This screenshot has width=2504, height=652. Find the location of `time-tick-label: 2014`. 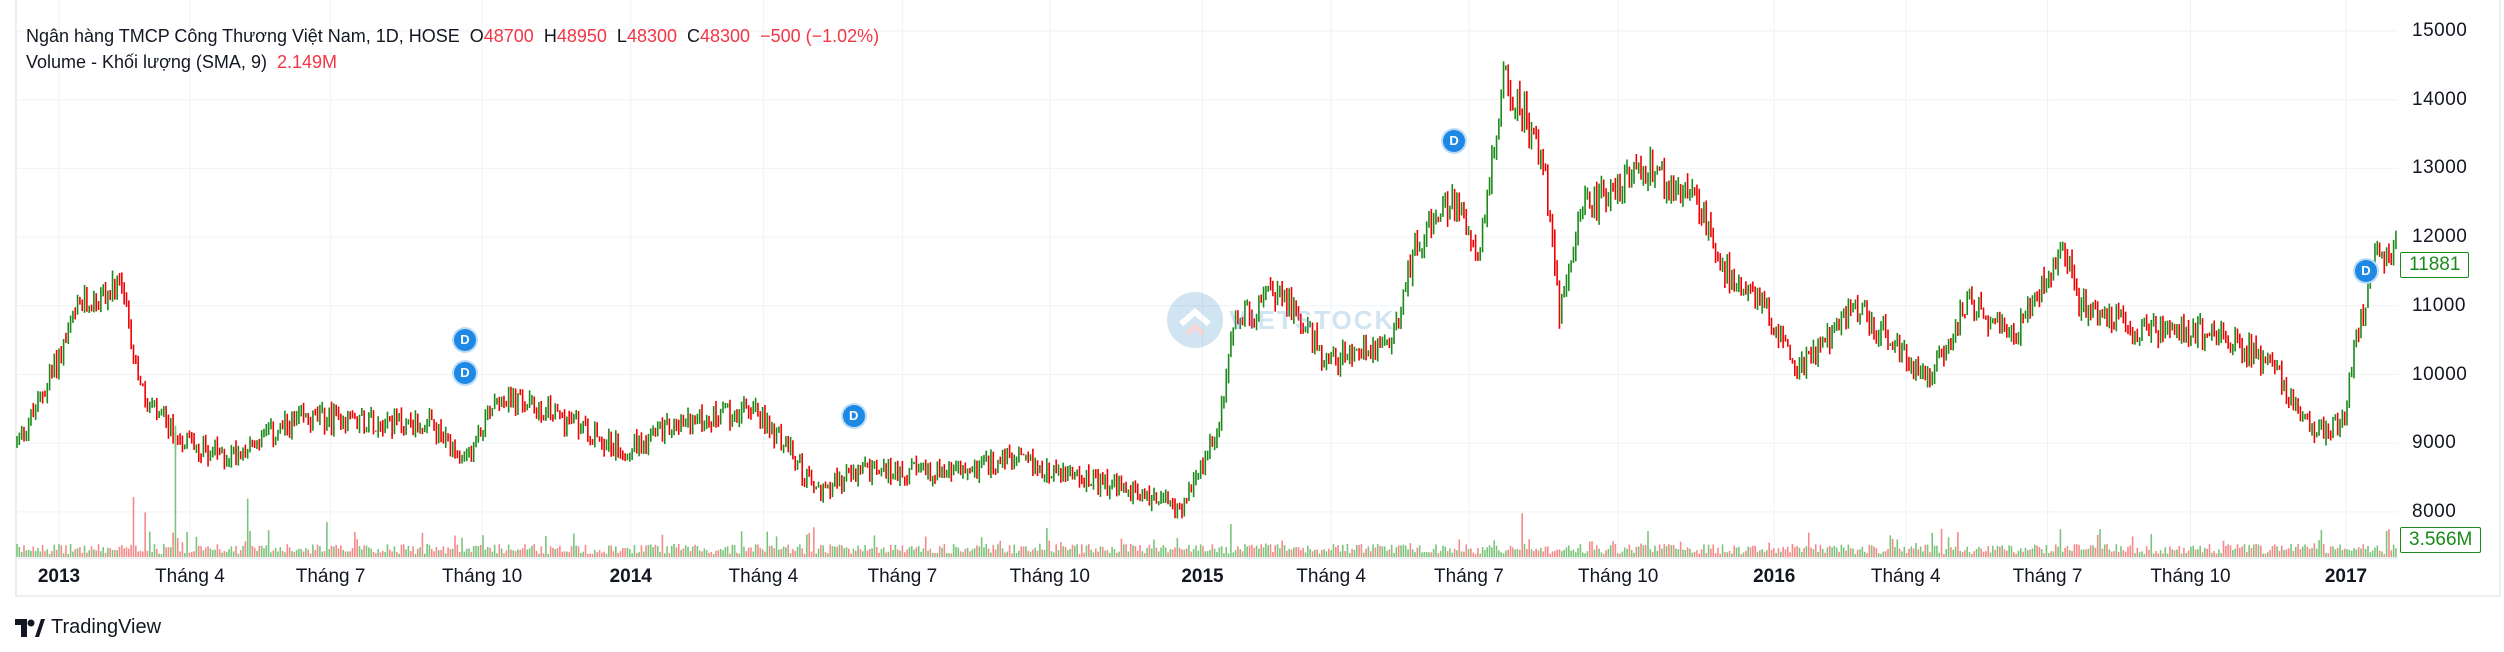

time-tick-label: 2014 is located at coordinates (630, 576).